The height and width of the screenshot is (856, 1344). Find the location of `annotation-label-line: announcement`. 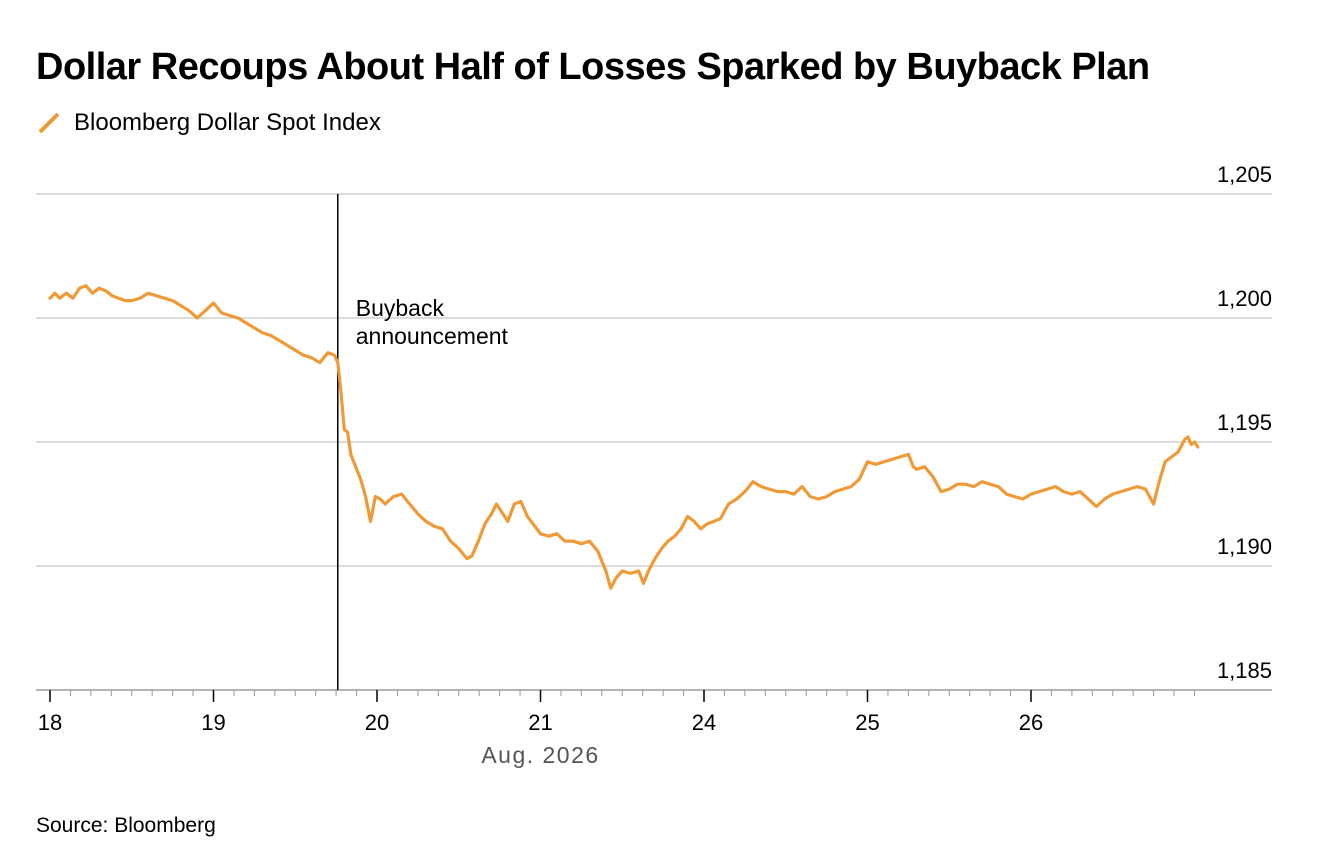

annotation-label-line: announcement is located at coordinates (432, 336).